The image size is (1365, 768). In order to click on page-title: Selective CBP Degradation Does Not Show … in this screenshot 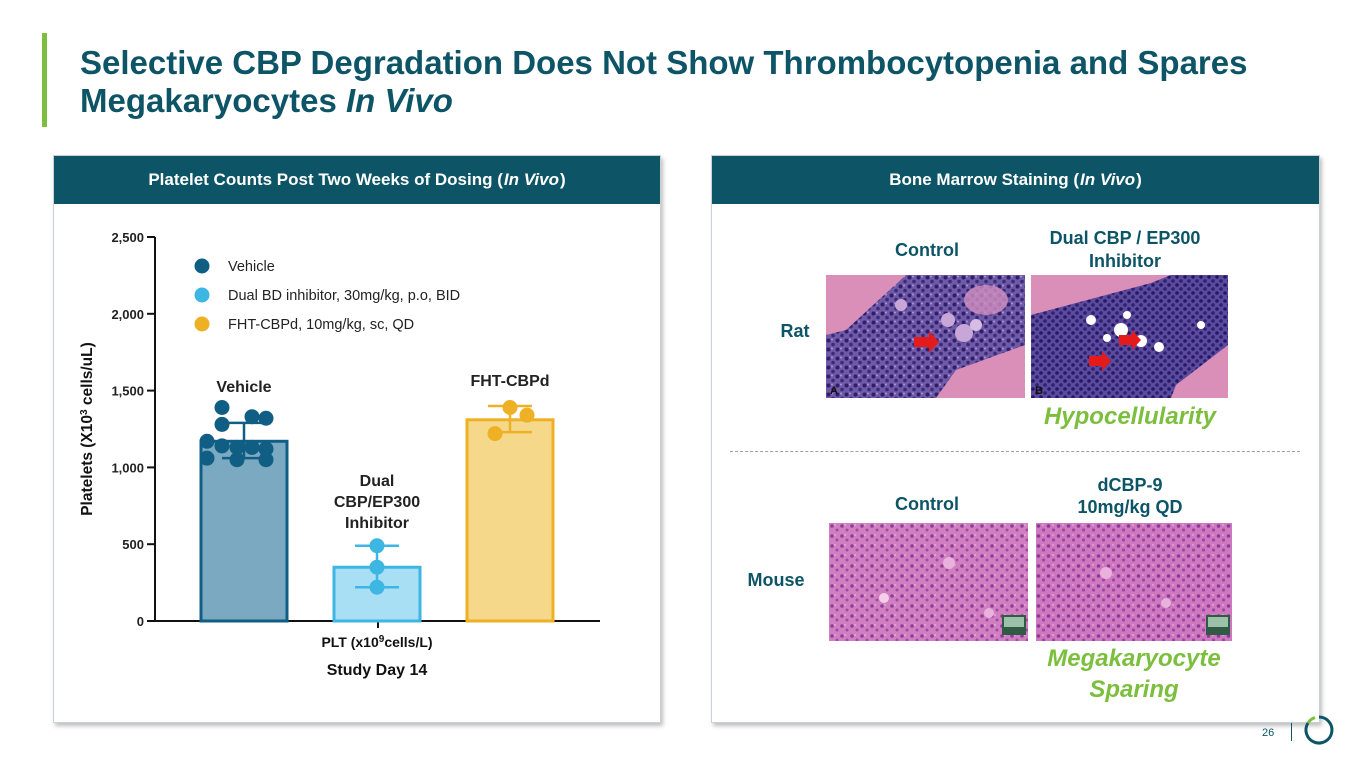, I will do `click(664, 81)`.